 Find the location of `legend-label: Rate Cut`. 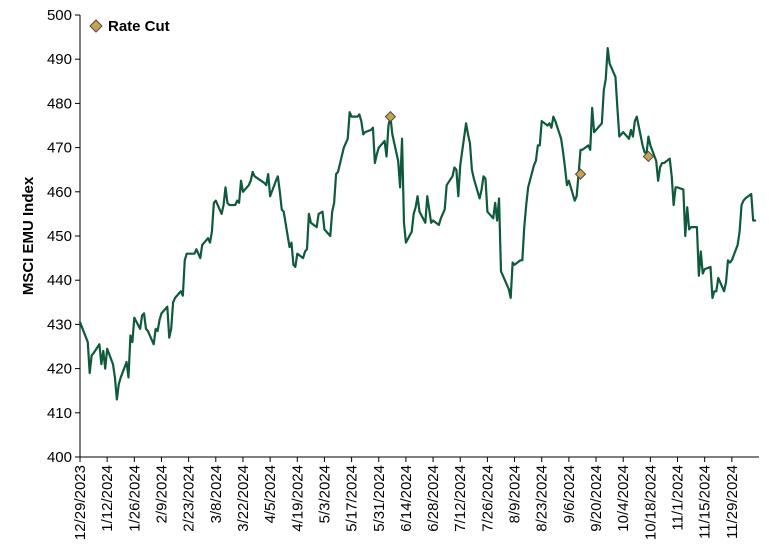

legend-label: Rate Cut is located at coordinates (139, 26).